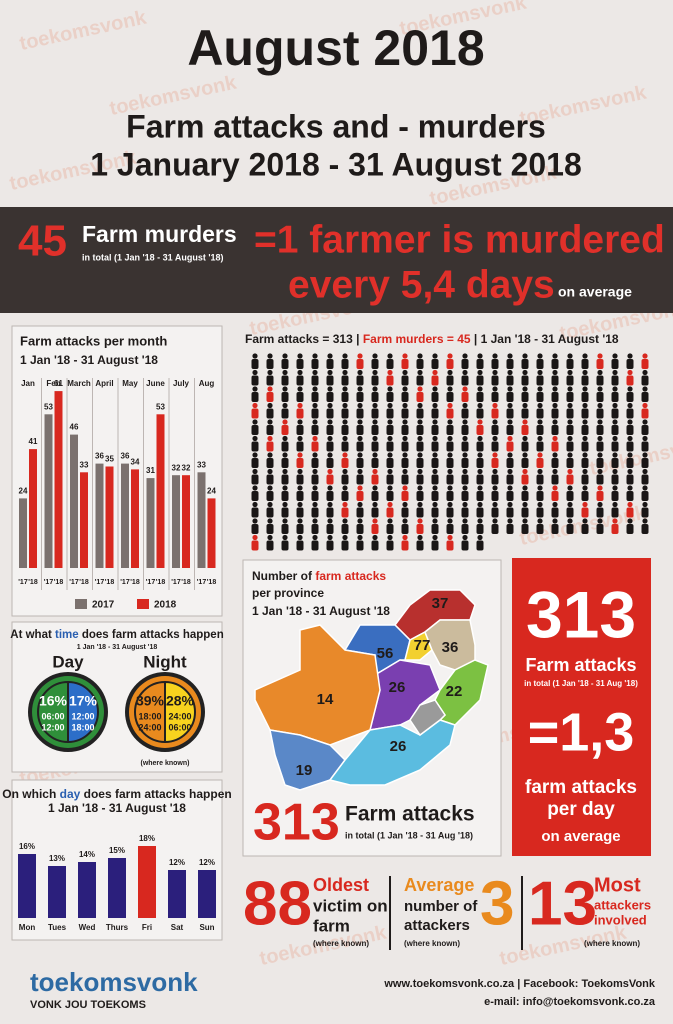 This screenshot has width=673, height=1024. What do you see at coordinates (149, 716) in the screenshot?
I see `clock-time: 18:00` at bounding box center [149, 716].